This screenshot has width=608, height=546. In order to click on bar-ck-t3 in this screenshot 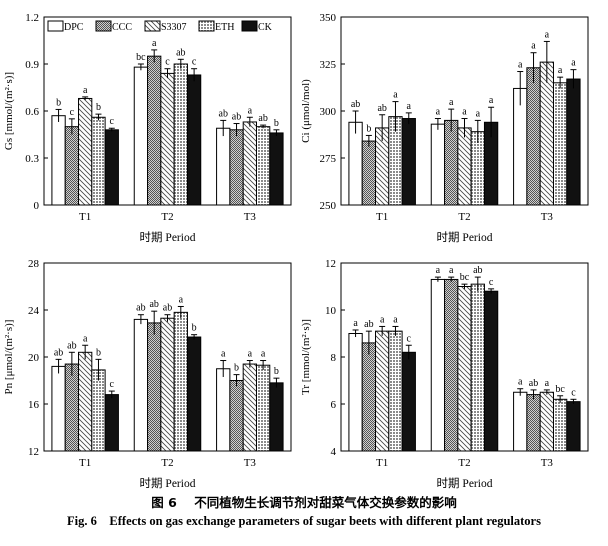, I will do `click(276, 169)`.